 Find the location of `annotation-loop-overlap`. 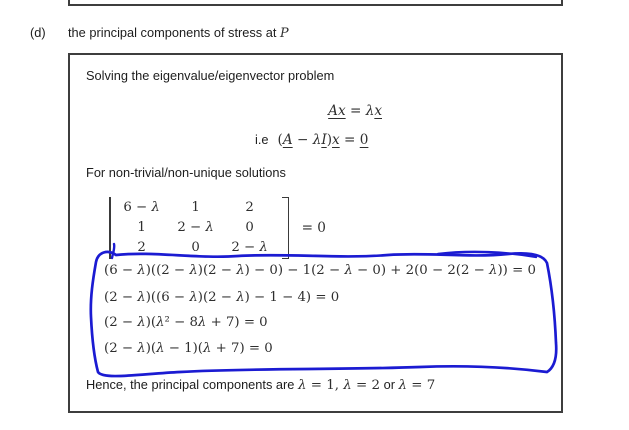

annotation-loop-overlap is located at coordinates (487, 254).